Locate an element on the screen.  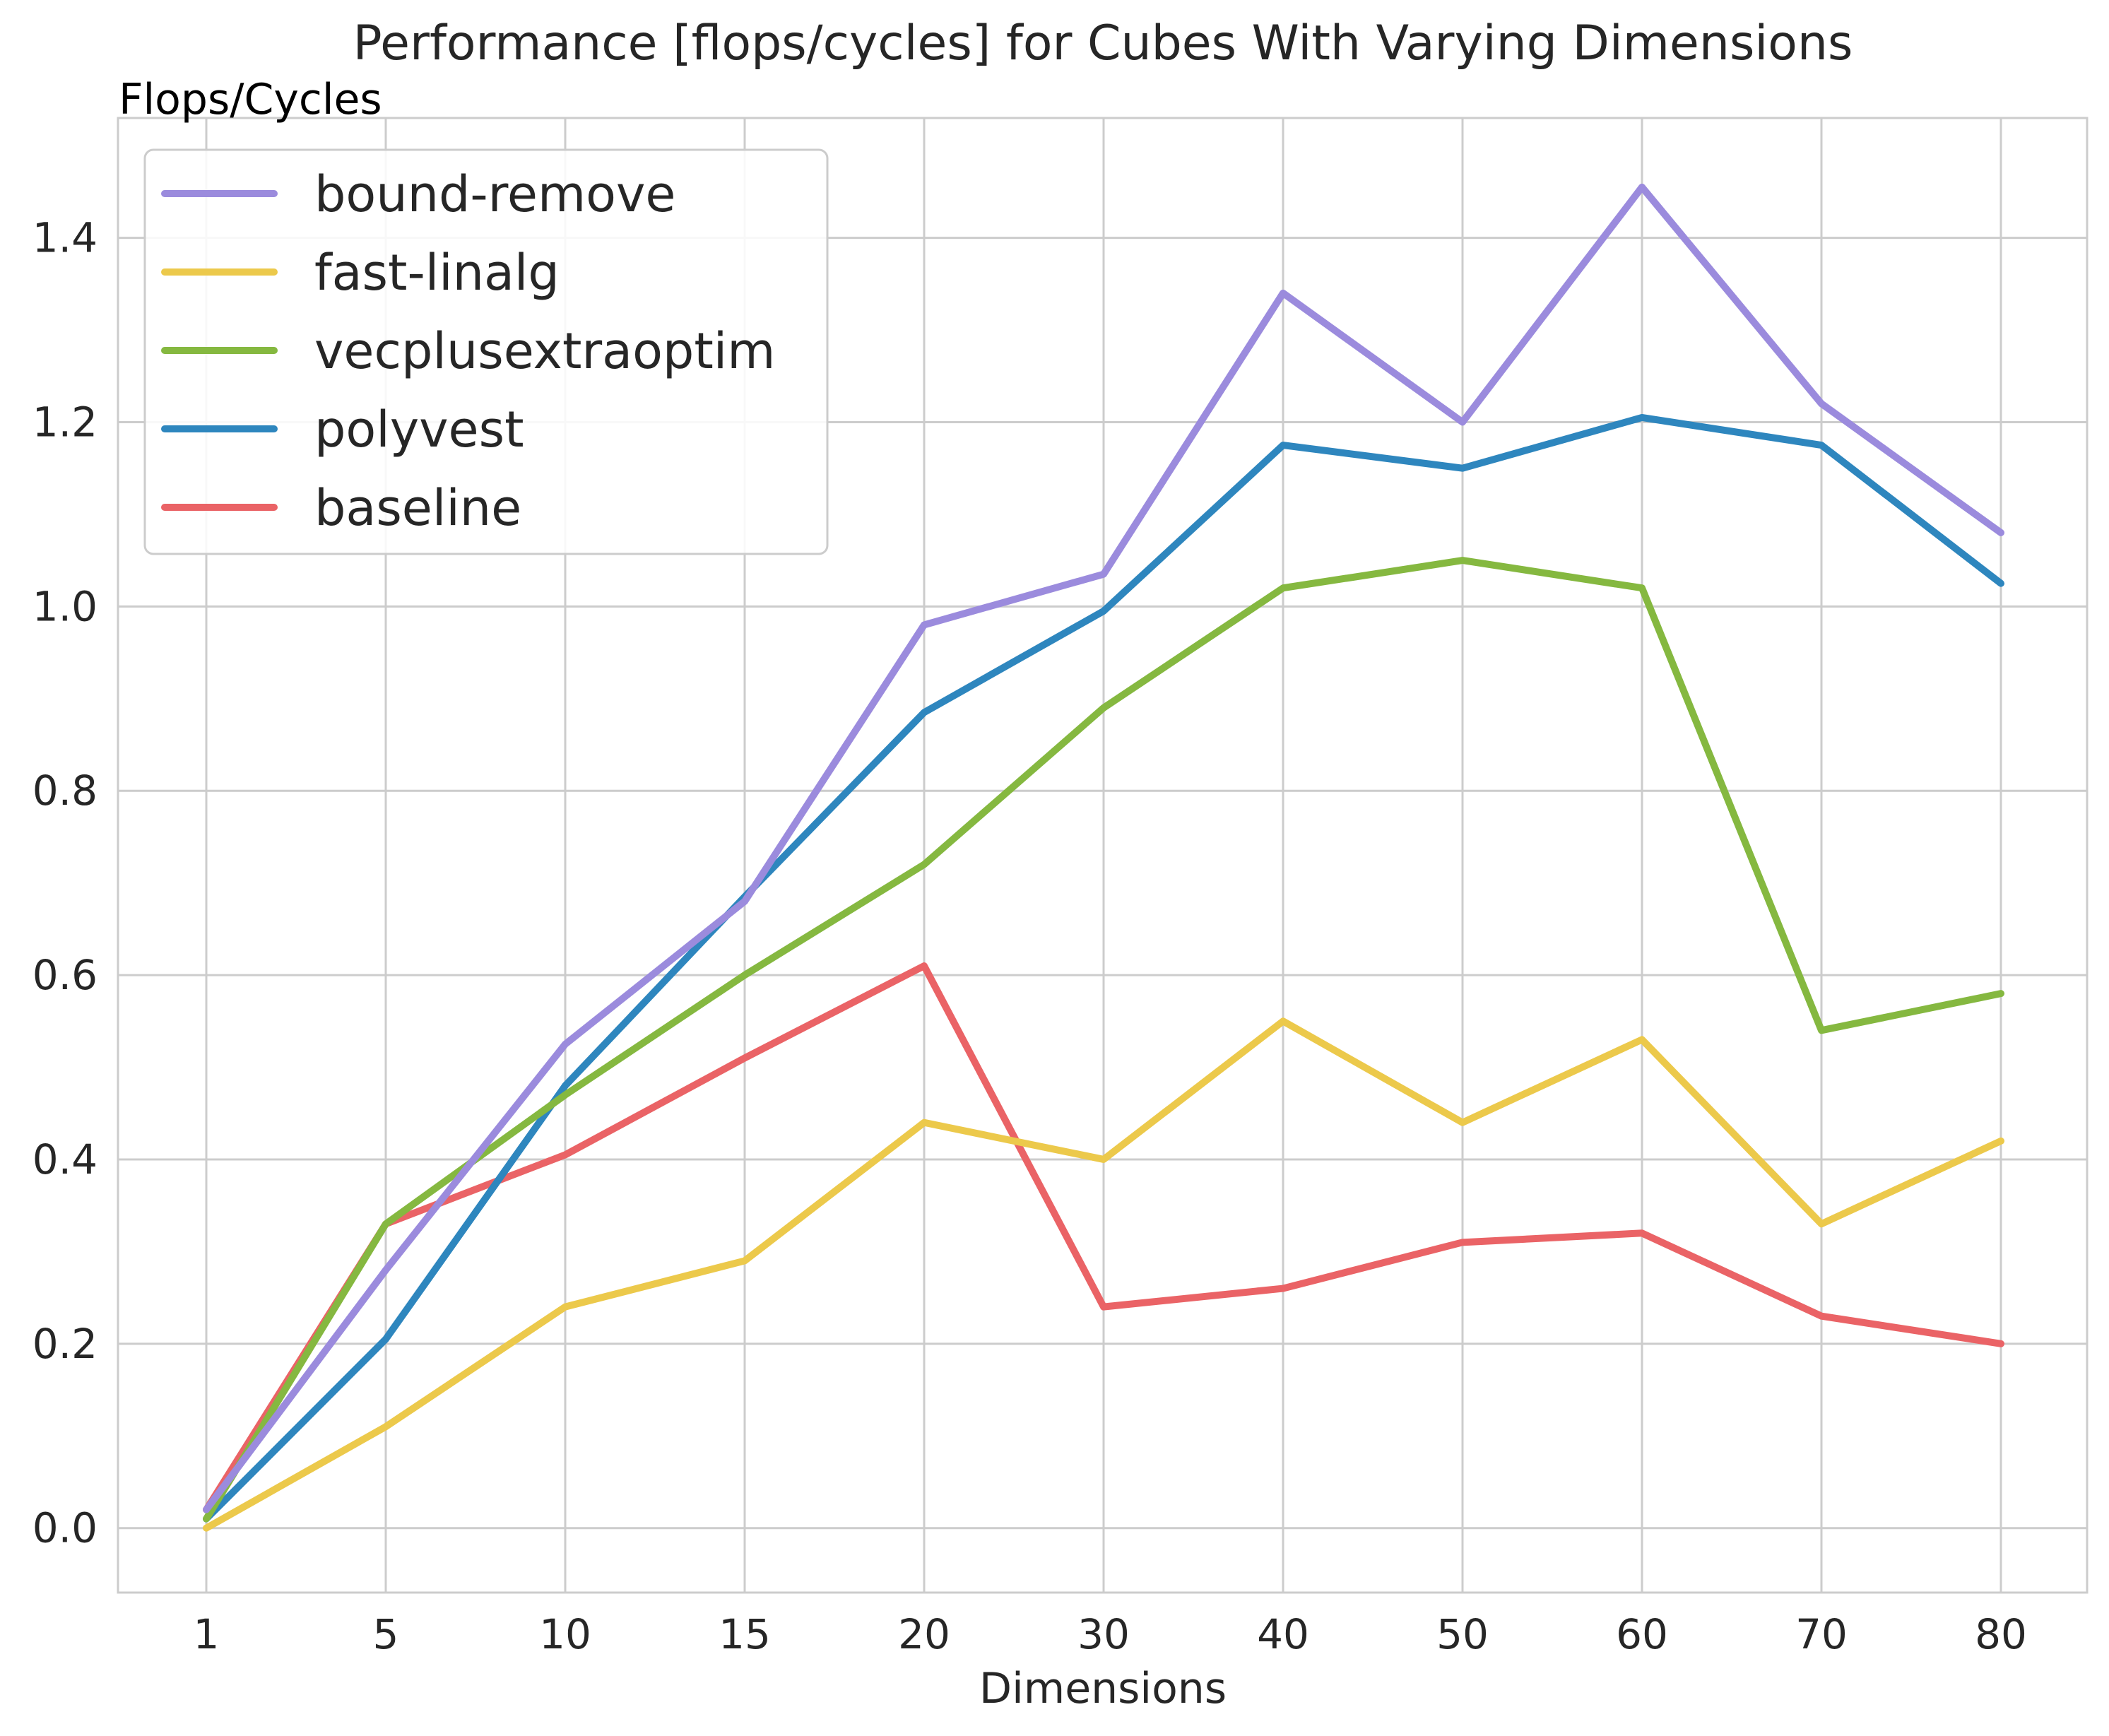
x-tick-label: 20 is located at coordinates (924, 1634).